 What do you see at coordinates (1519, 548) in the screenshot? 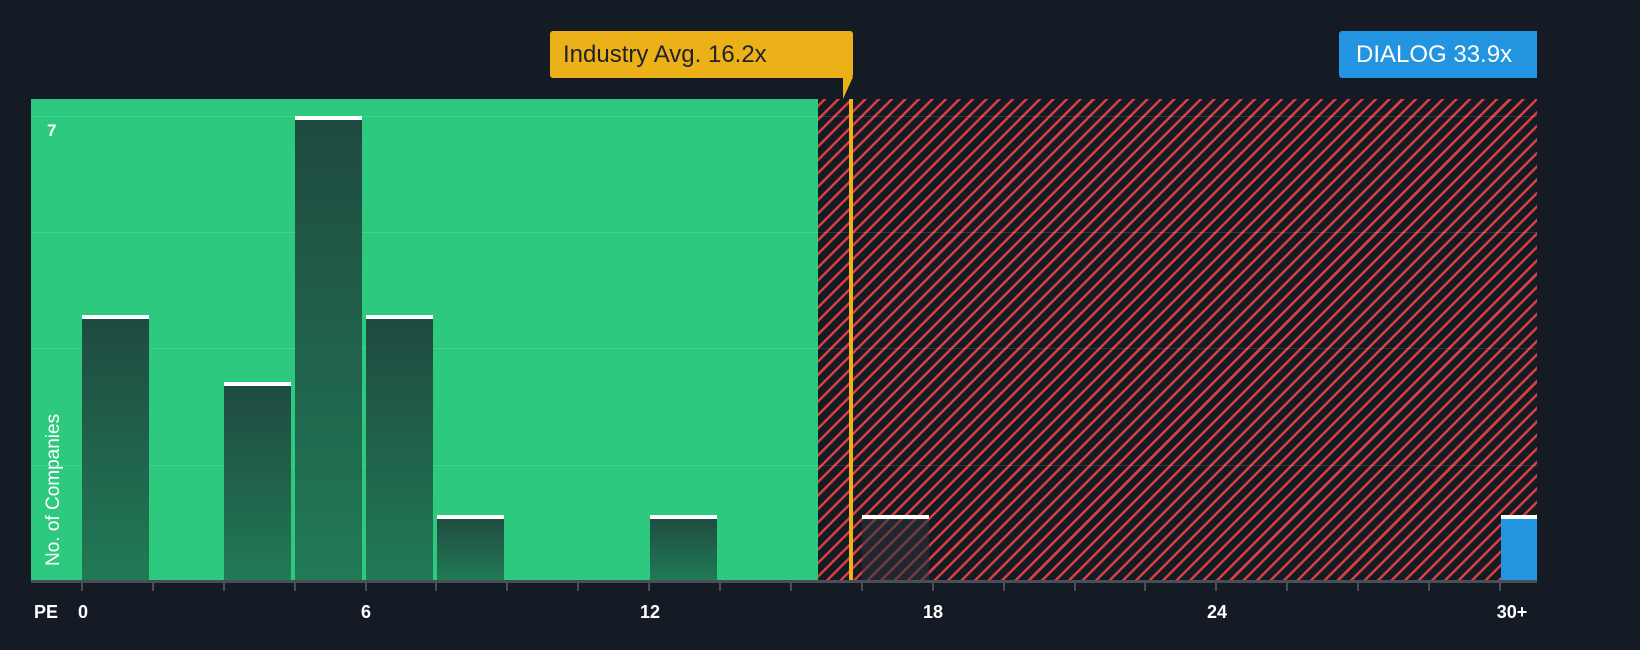
I see `company-bar` at bounding box center [1519, 548].